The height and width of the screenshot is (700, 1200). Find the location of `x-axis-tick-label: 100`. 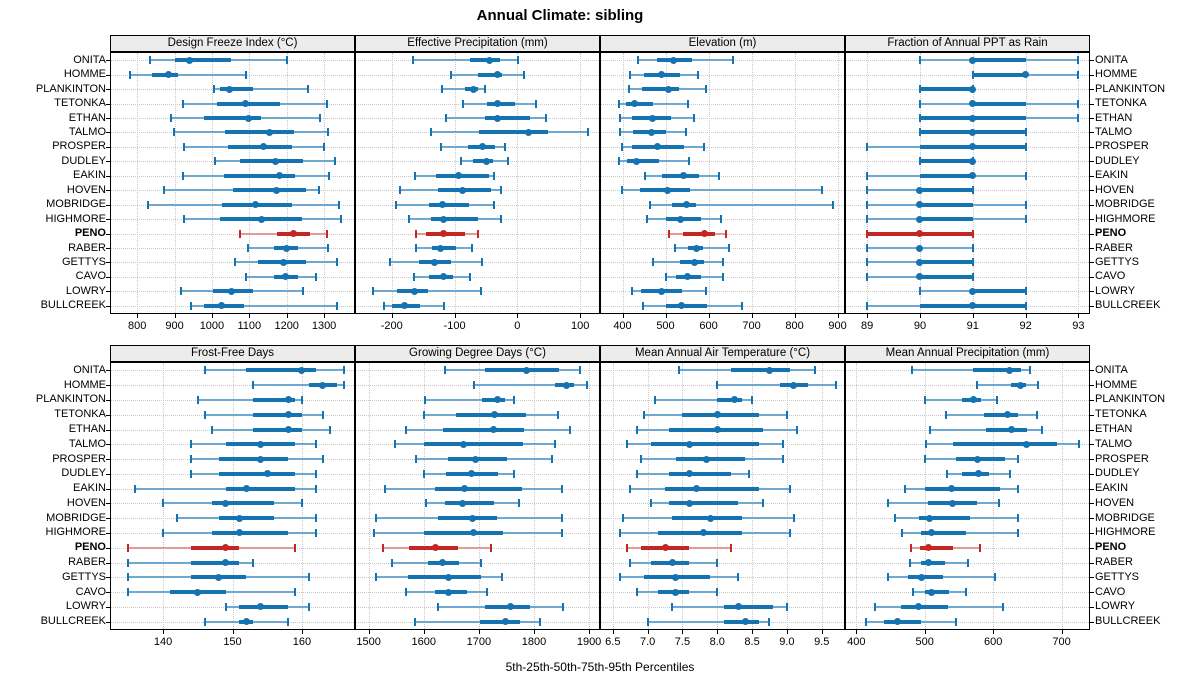

x-axis-tick-label: 100 is located at coordinates (580, 326).